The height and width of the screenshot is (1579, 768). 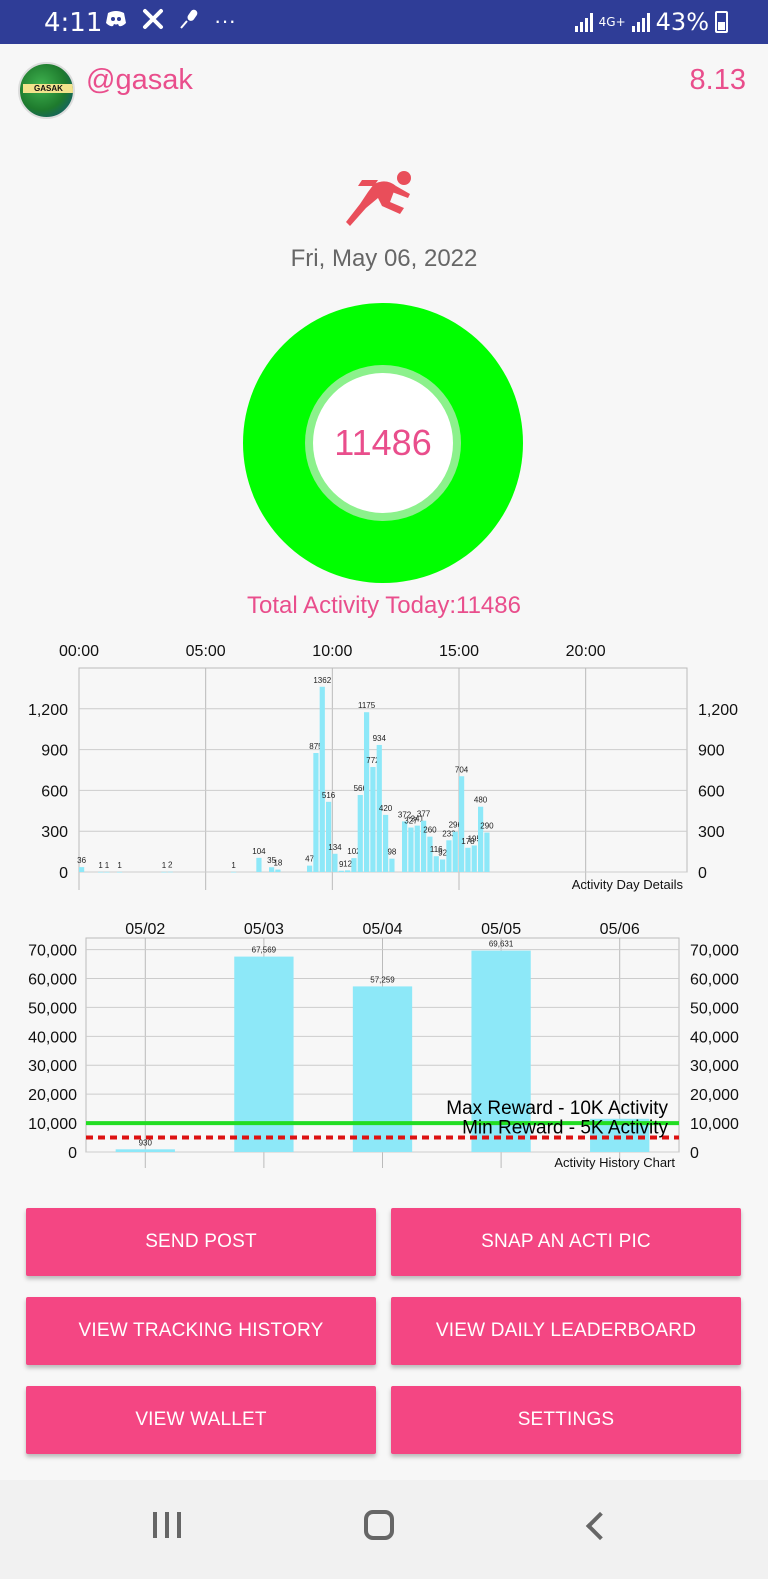 I want to click on bar-value-label: 875, so click(x=316, y=746).